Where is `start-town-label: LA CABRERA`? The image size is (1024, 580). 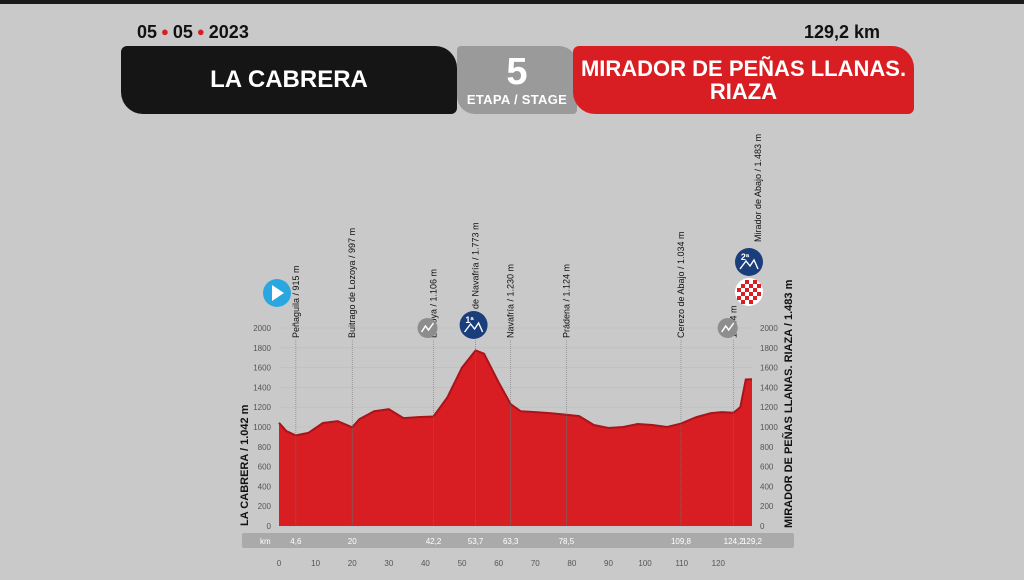 start-town-label: LA CABRERA is located at coordinates (289, 79).